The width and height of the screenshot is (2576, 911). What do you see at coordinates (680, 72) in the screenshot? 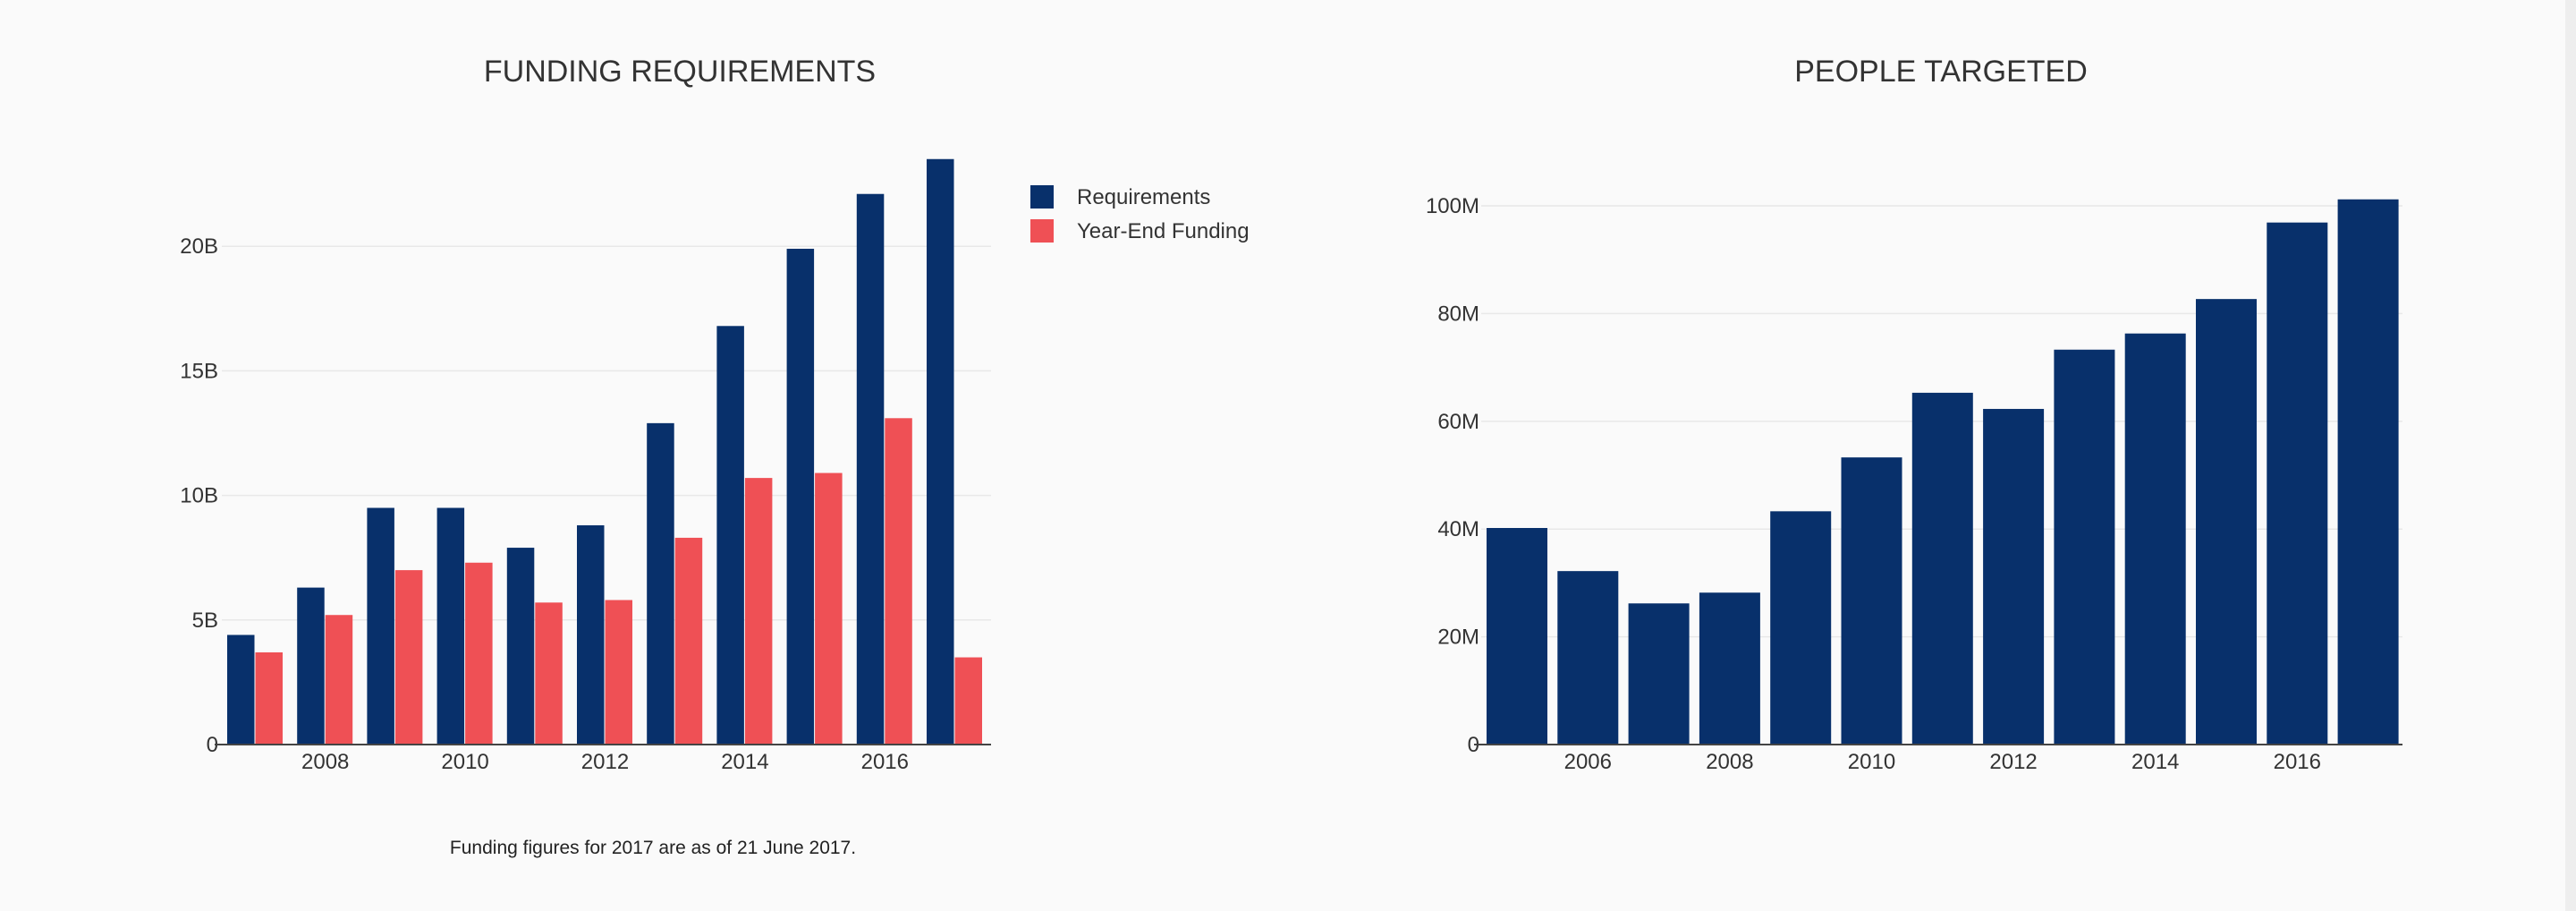
I see `chart-title: FUNDING REQUIREMENTS` at bounding box center [680, 72].